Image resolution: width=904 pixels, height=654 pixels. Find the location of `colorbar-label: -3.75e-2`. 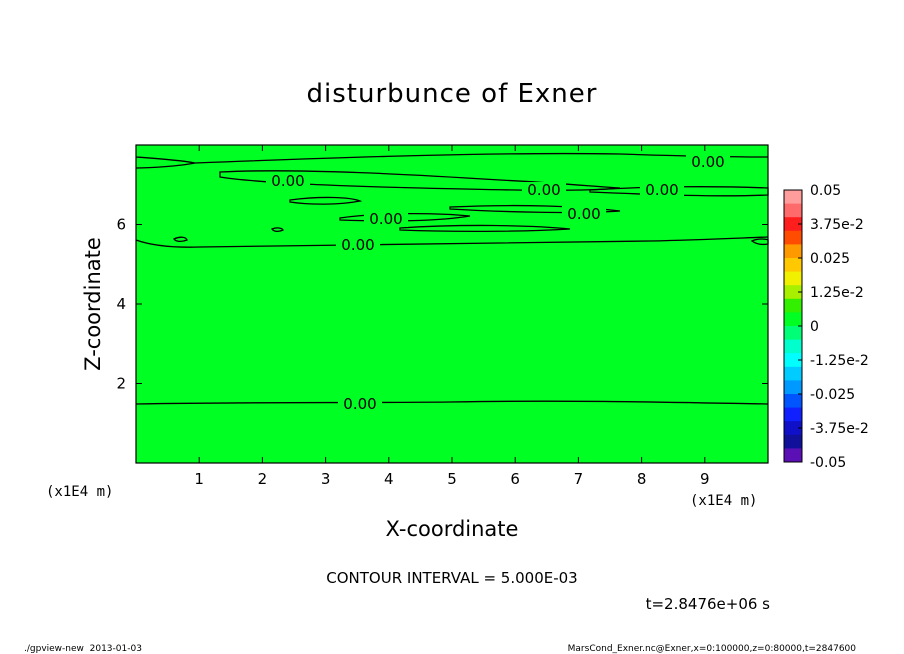

colorbar-label: -3.75e-2 is located at coordinates (839, 429).